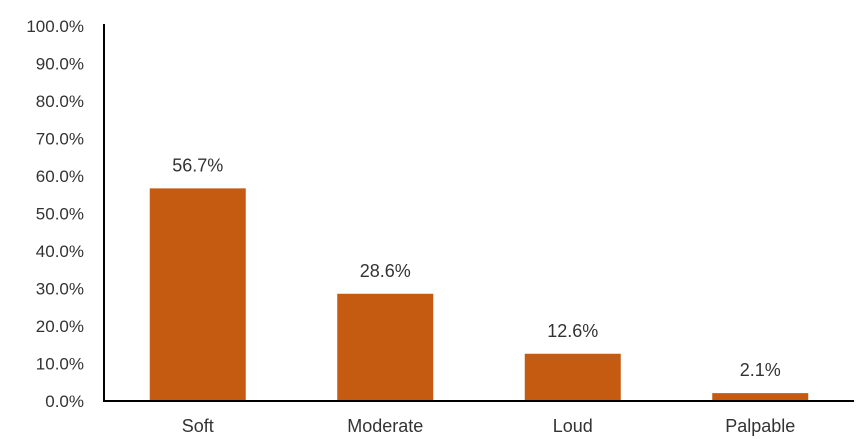  What do you see at coordinates (60, 101) in the screenshot?
I see `y-tick-label: 80.0%` at bounding box center [60, 101].